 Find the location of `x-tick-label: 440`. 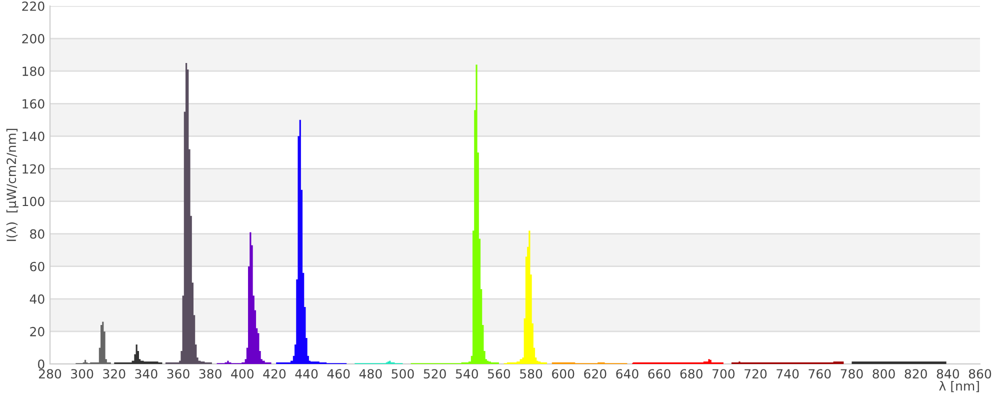

x-tick-label: 440 is located at coordinates (306, 374).